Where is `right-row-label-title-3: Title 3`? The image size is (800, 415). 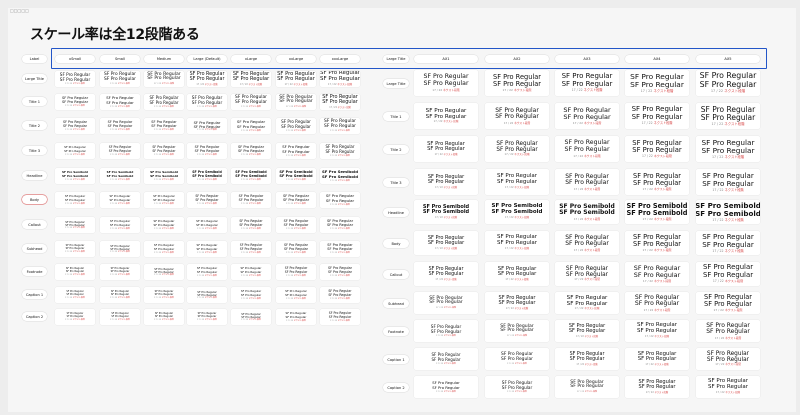 right-row-label-title-3: Title 3 is located at coordinates (396, 182).